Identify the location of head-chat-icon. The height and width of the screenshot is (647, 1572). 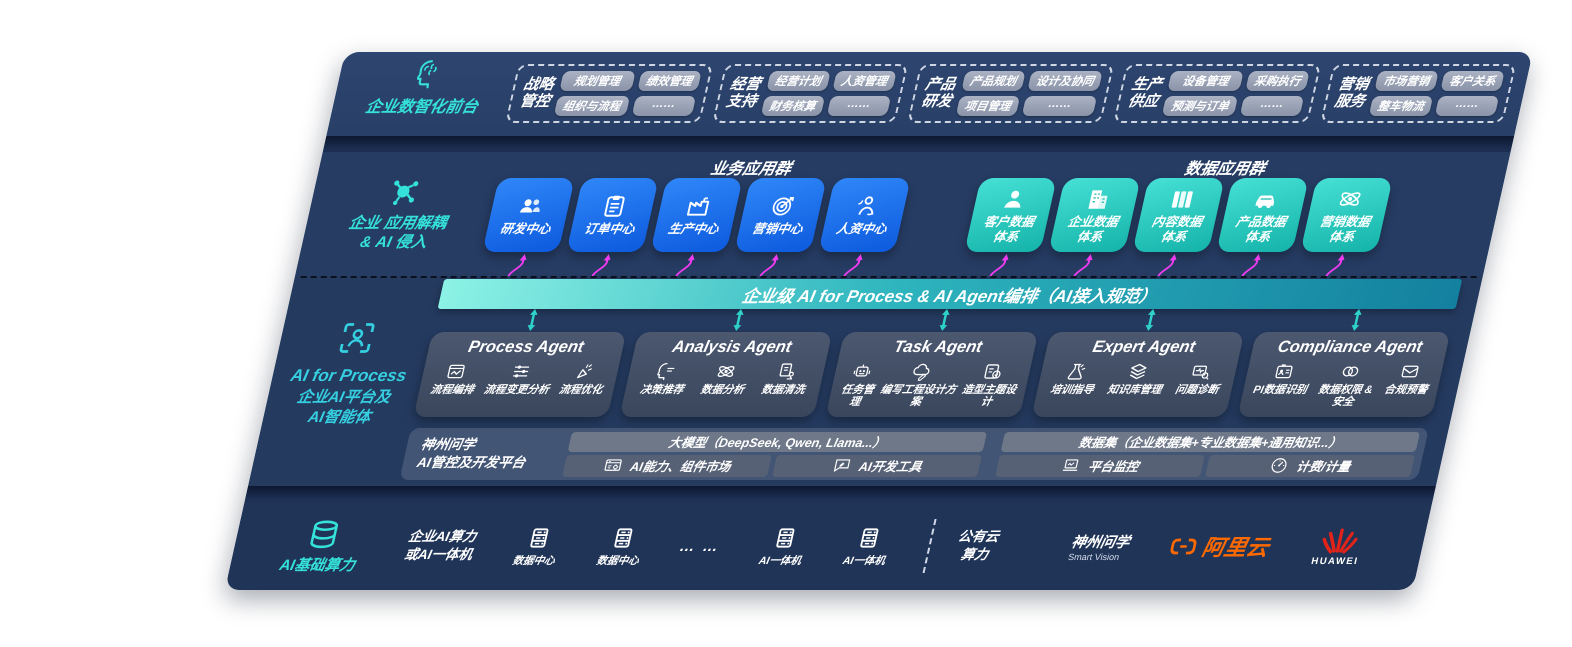
(666, 371).